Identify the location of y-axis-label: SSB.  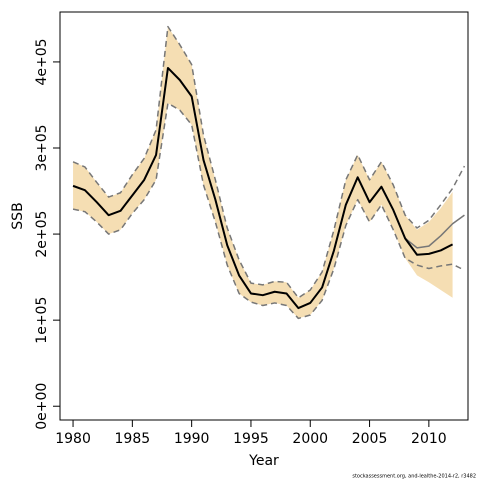
(18, 215).